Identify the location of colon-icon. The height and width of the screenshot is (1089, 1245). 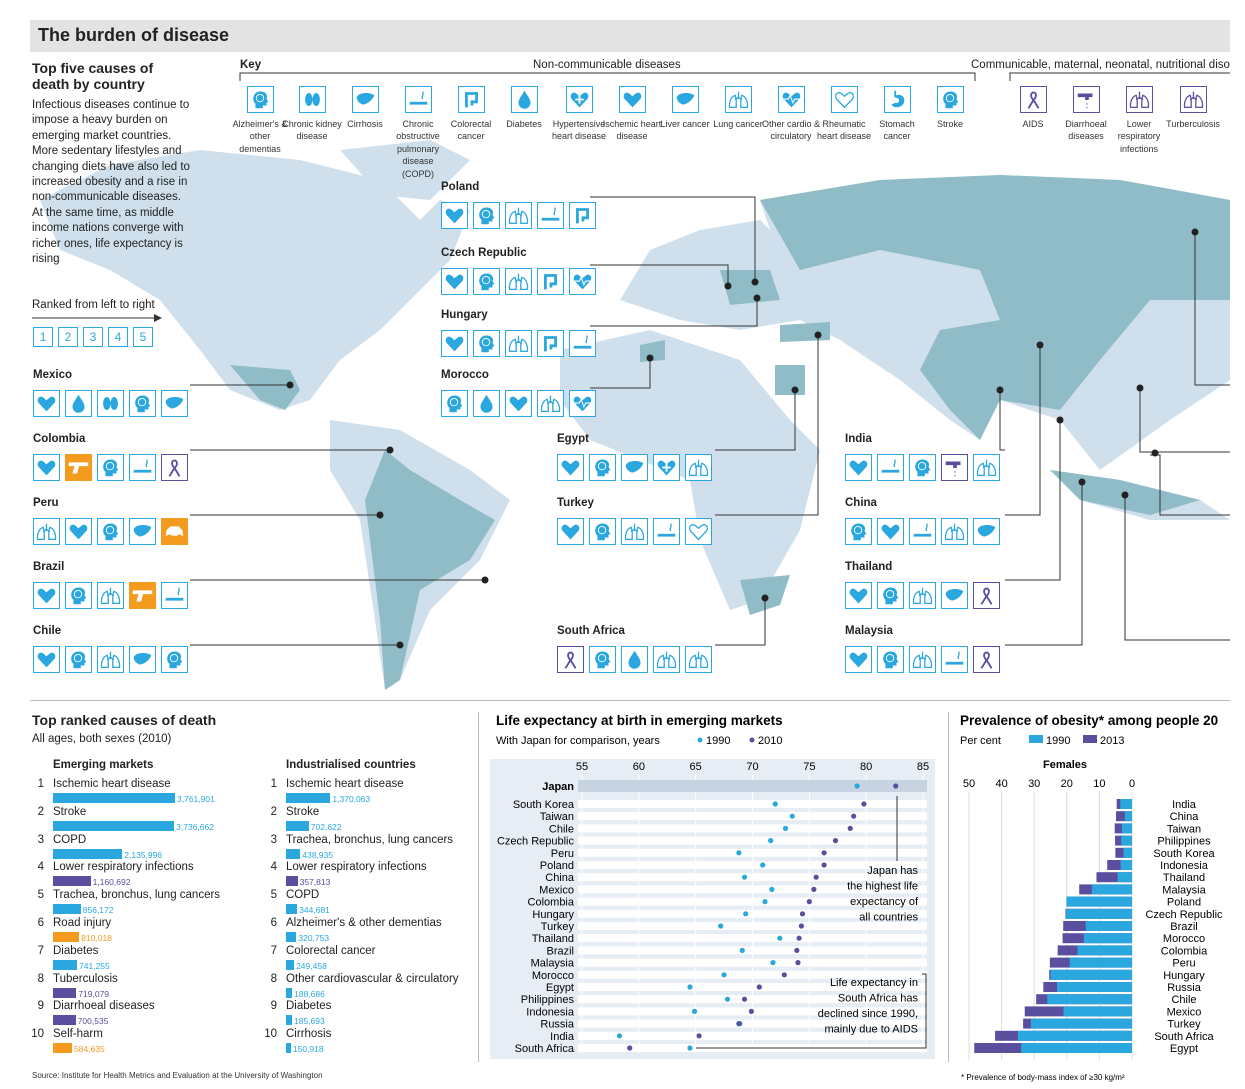
(582, 215).